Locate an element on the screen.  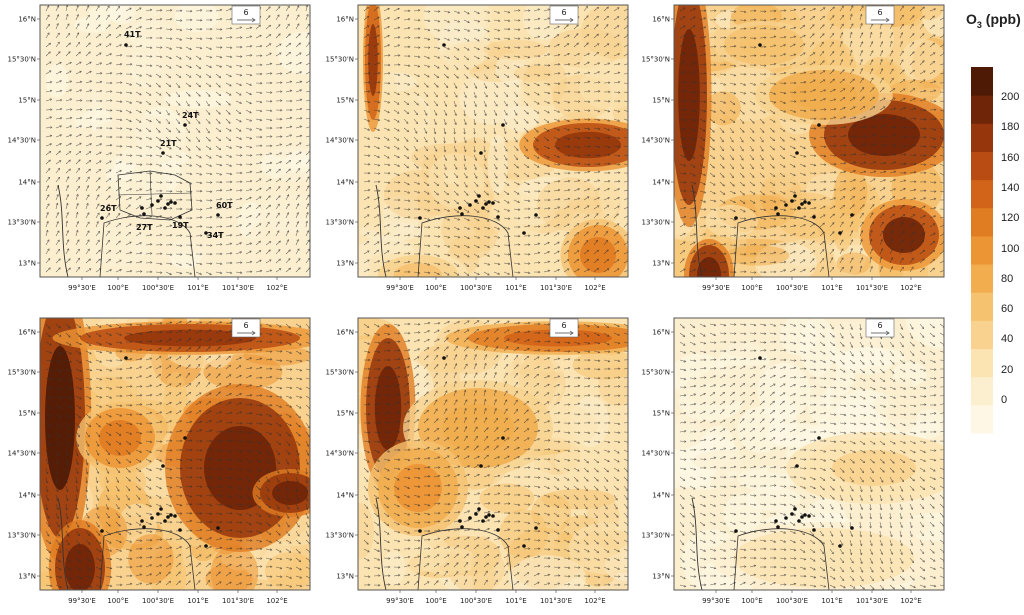
map-frame is located at coordinates (493, 141).